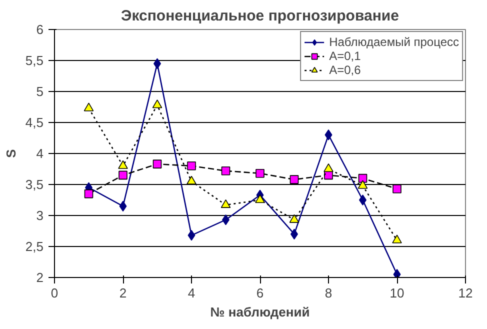 Image resolution: width=487 pixels, height=329 pixels. Describe the element at coordinates (40, 29) in the screenshot. I see `y-tick-label: 6` at that location.